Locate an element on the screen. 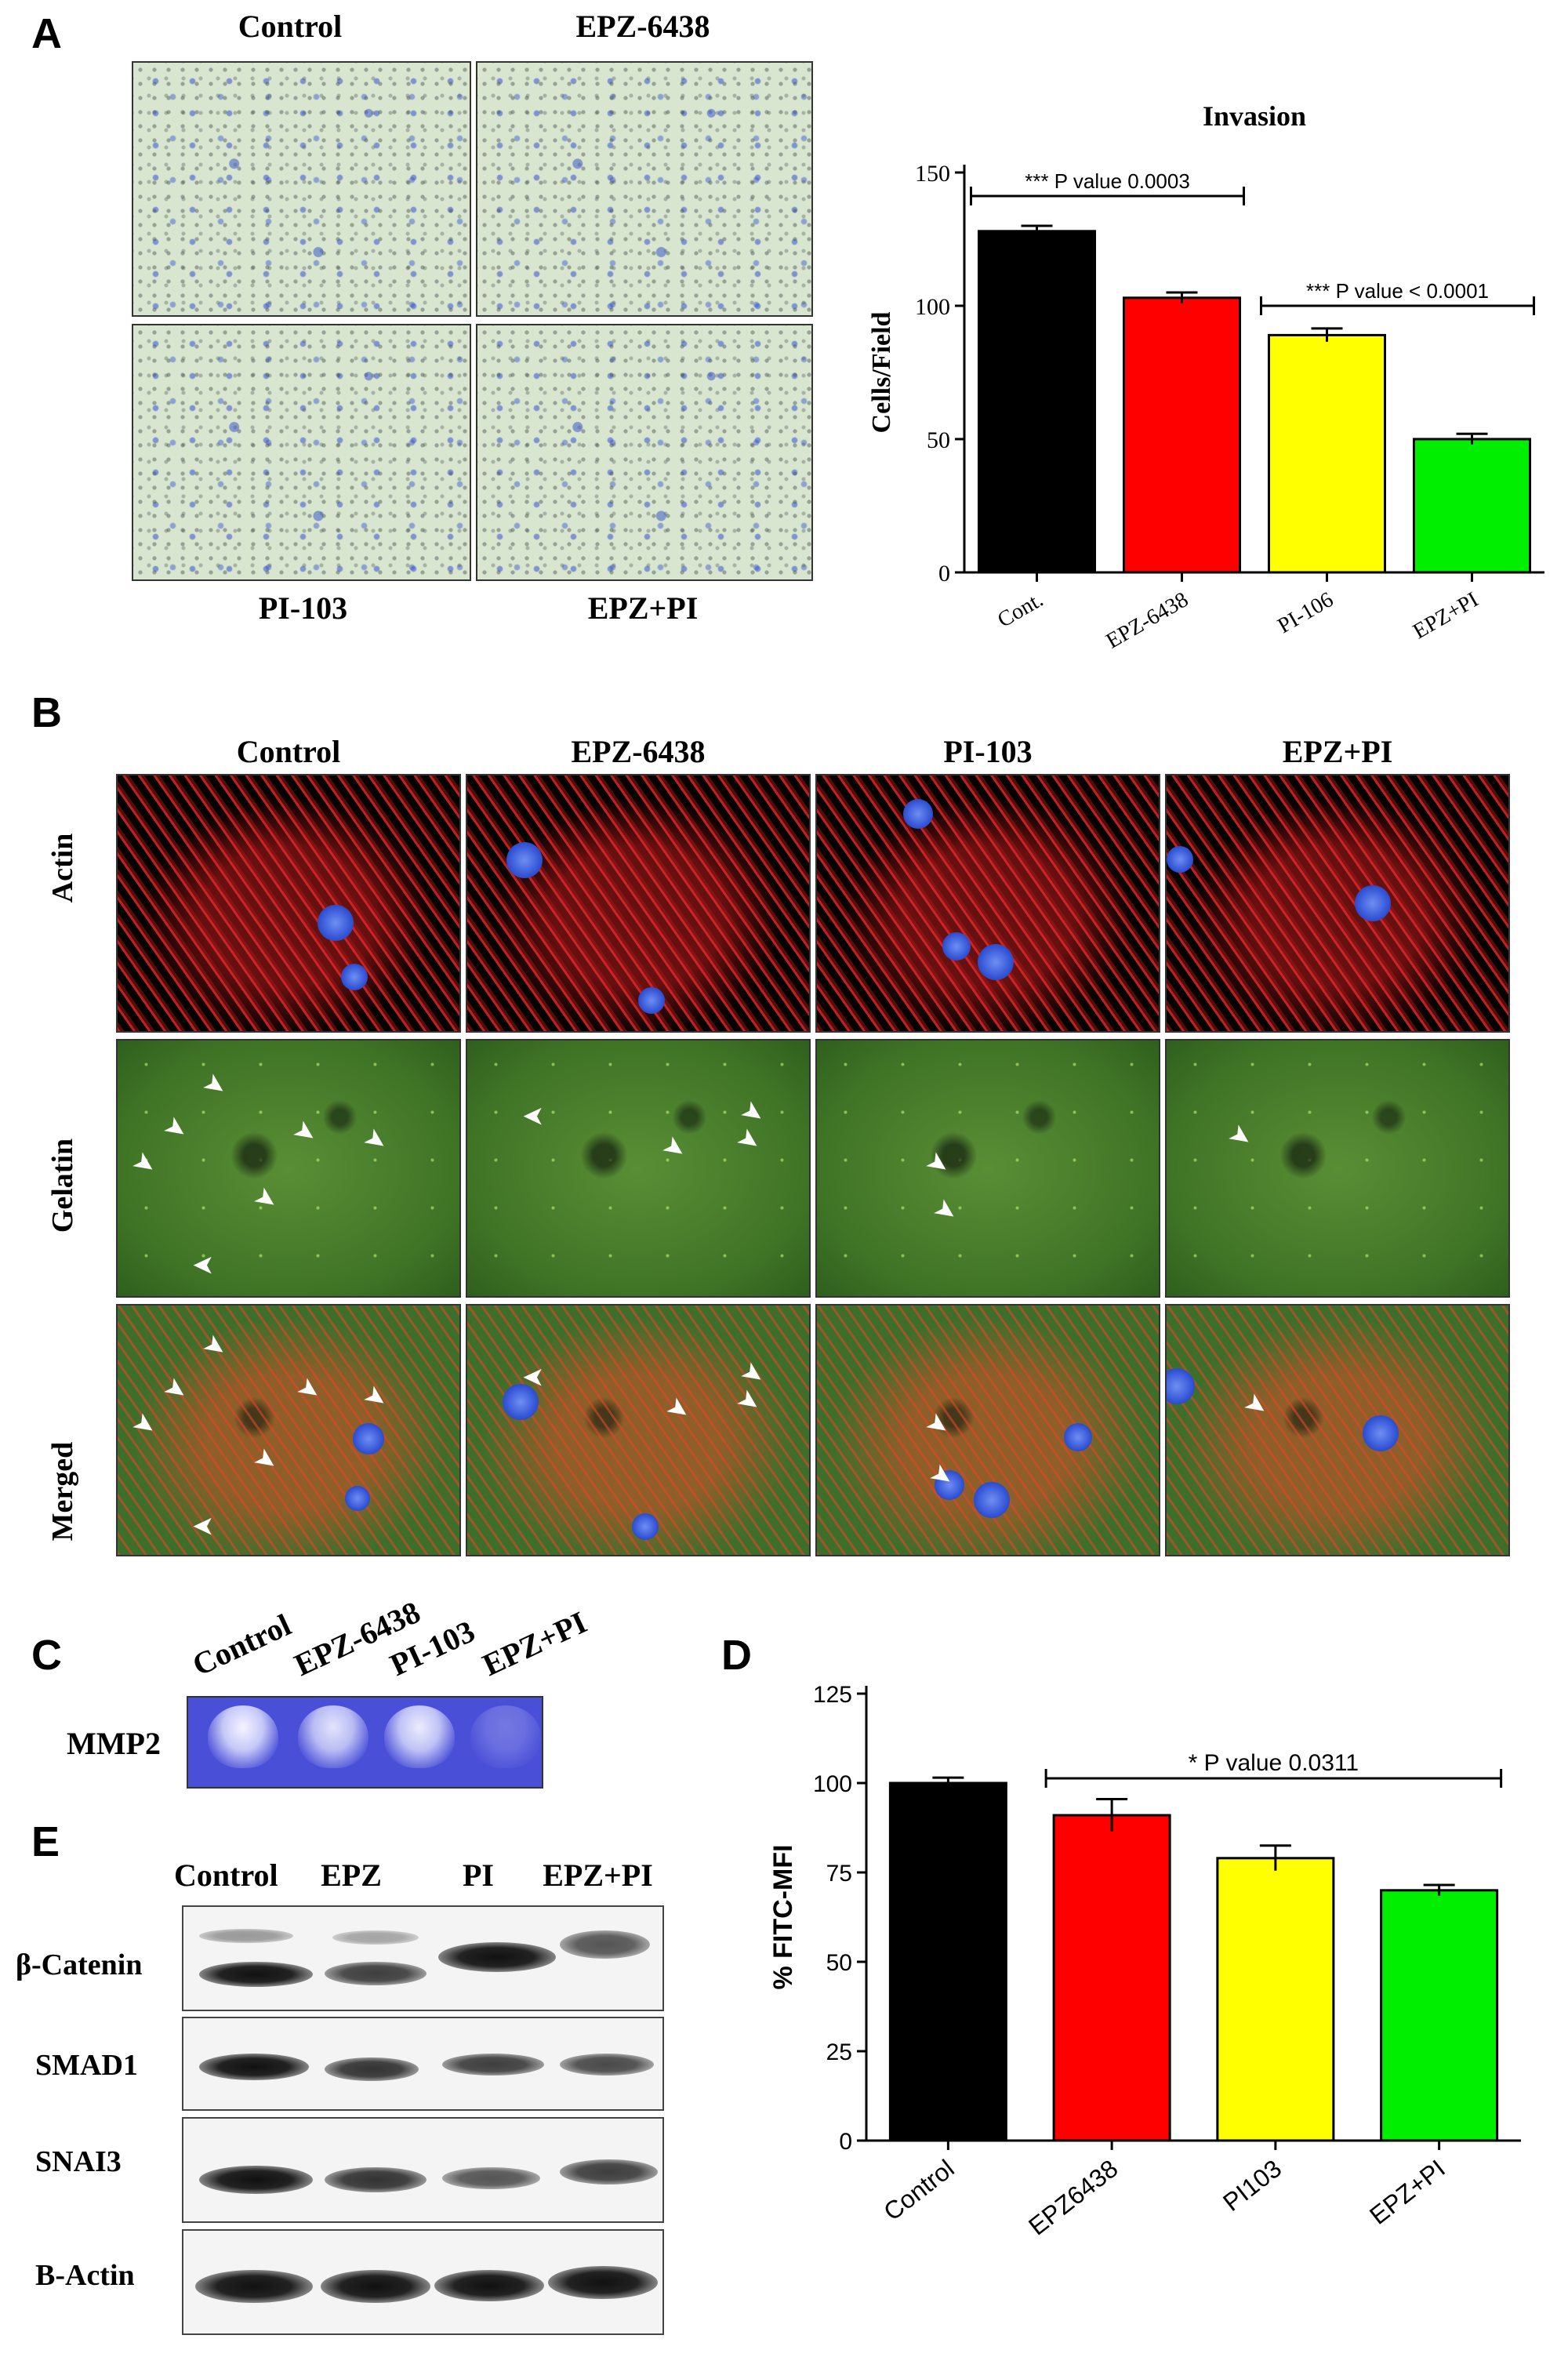 The image size is (1568, 2357). x-tick-label: Control is located at coordinates (918, 2190).